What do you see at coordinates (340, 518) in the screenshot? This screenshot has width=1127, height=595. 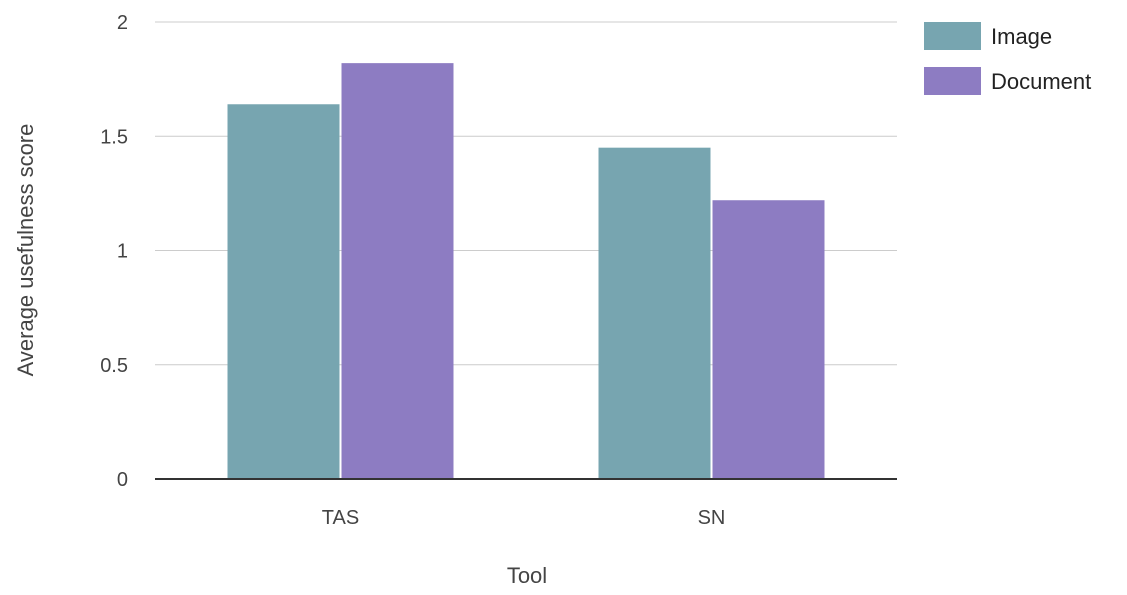 I see `x-tick-label: TAS` at bounding box center [340, 518].